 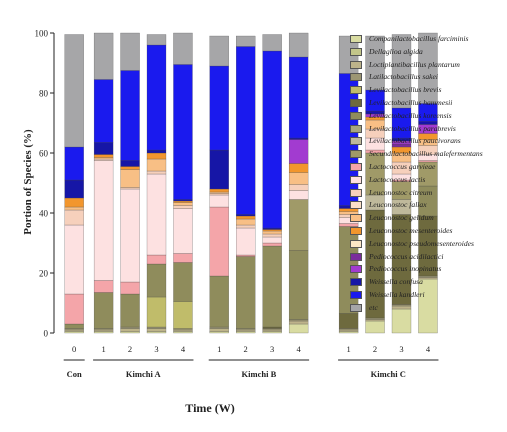 What do you see at coordinates (428, 269) in the screenshot?
I see `legend-item: Pediococcus inopinatus` at bounding box center [428, 269].